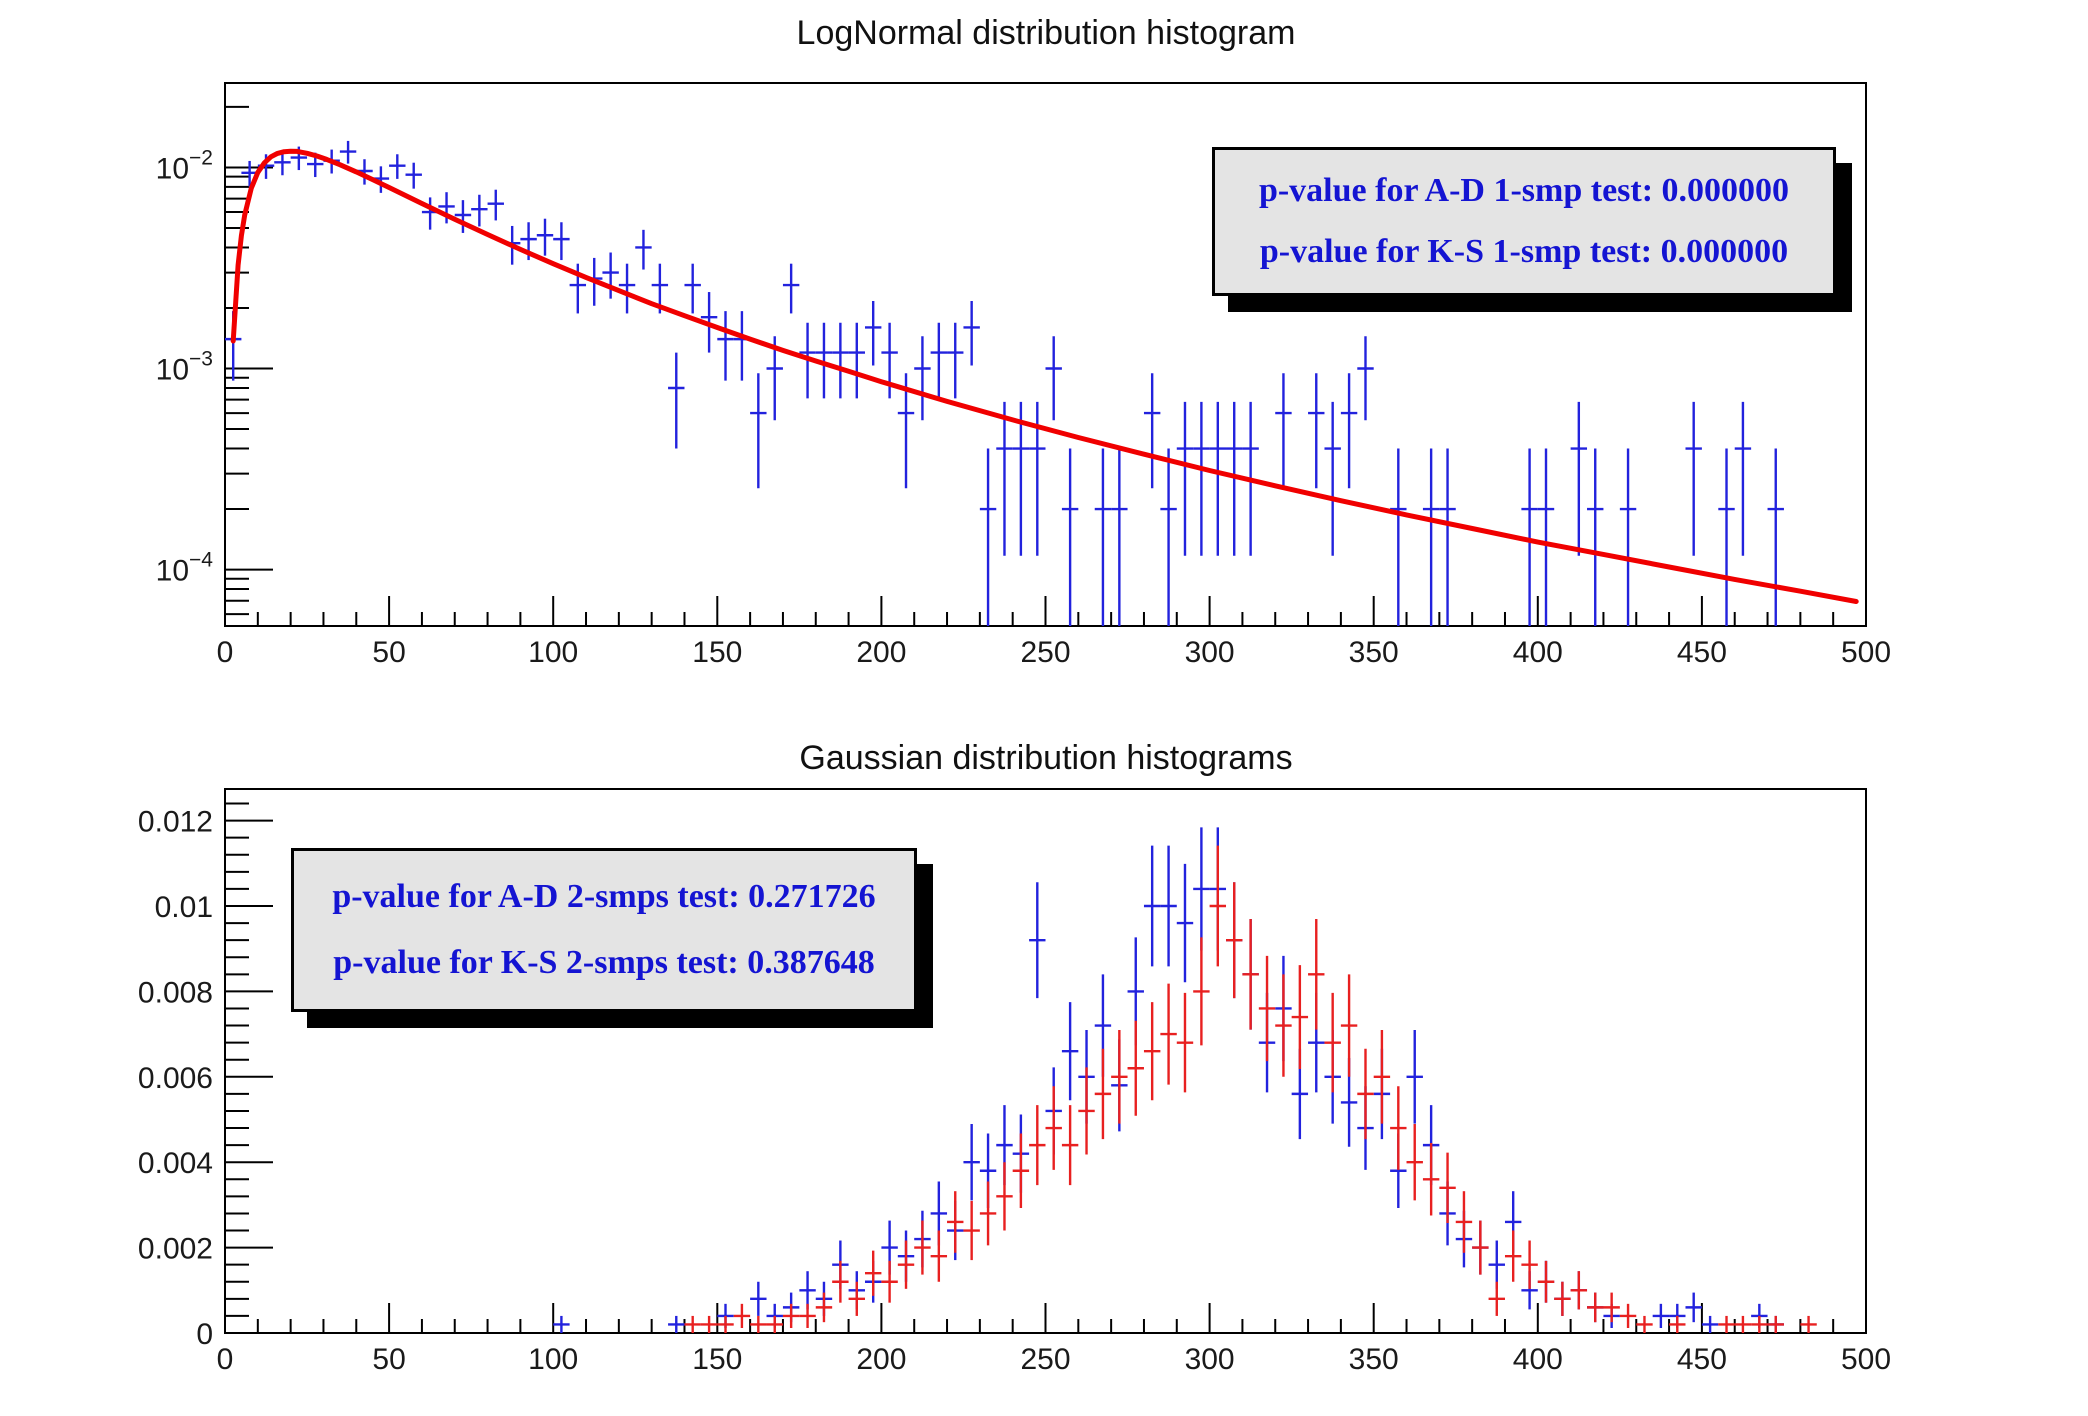 The image size is (2088, 1416). What do you see at coordinates (184, 907) in the screenshot?
I see `svg-text: 0.01` at bounding box center [184, 907].